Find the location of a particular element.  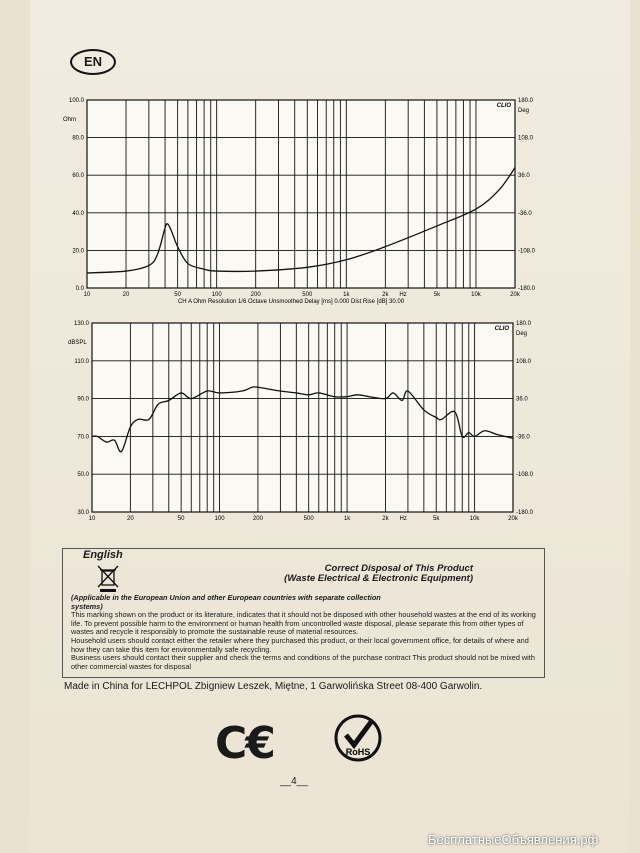

y-tick-label: 20.0 is located at coordinates (78, 251).